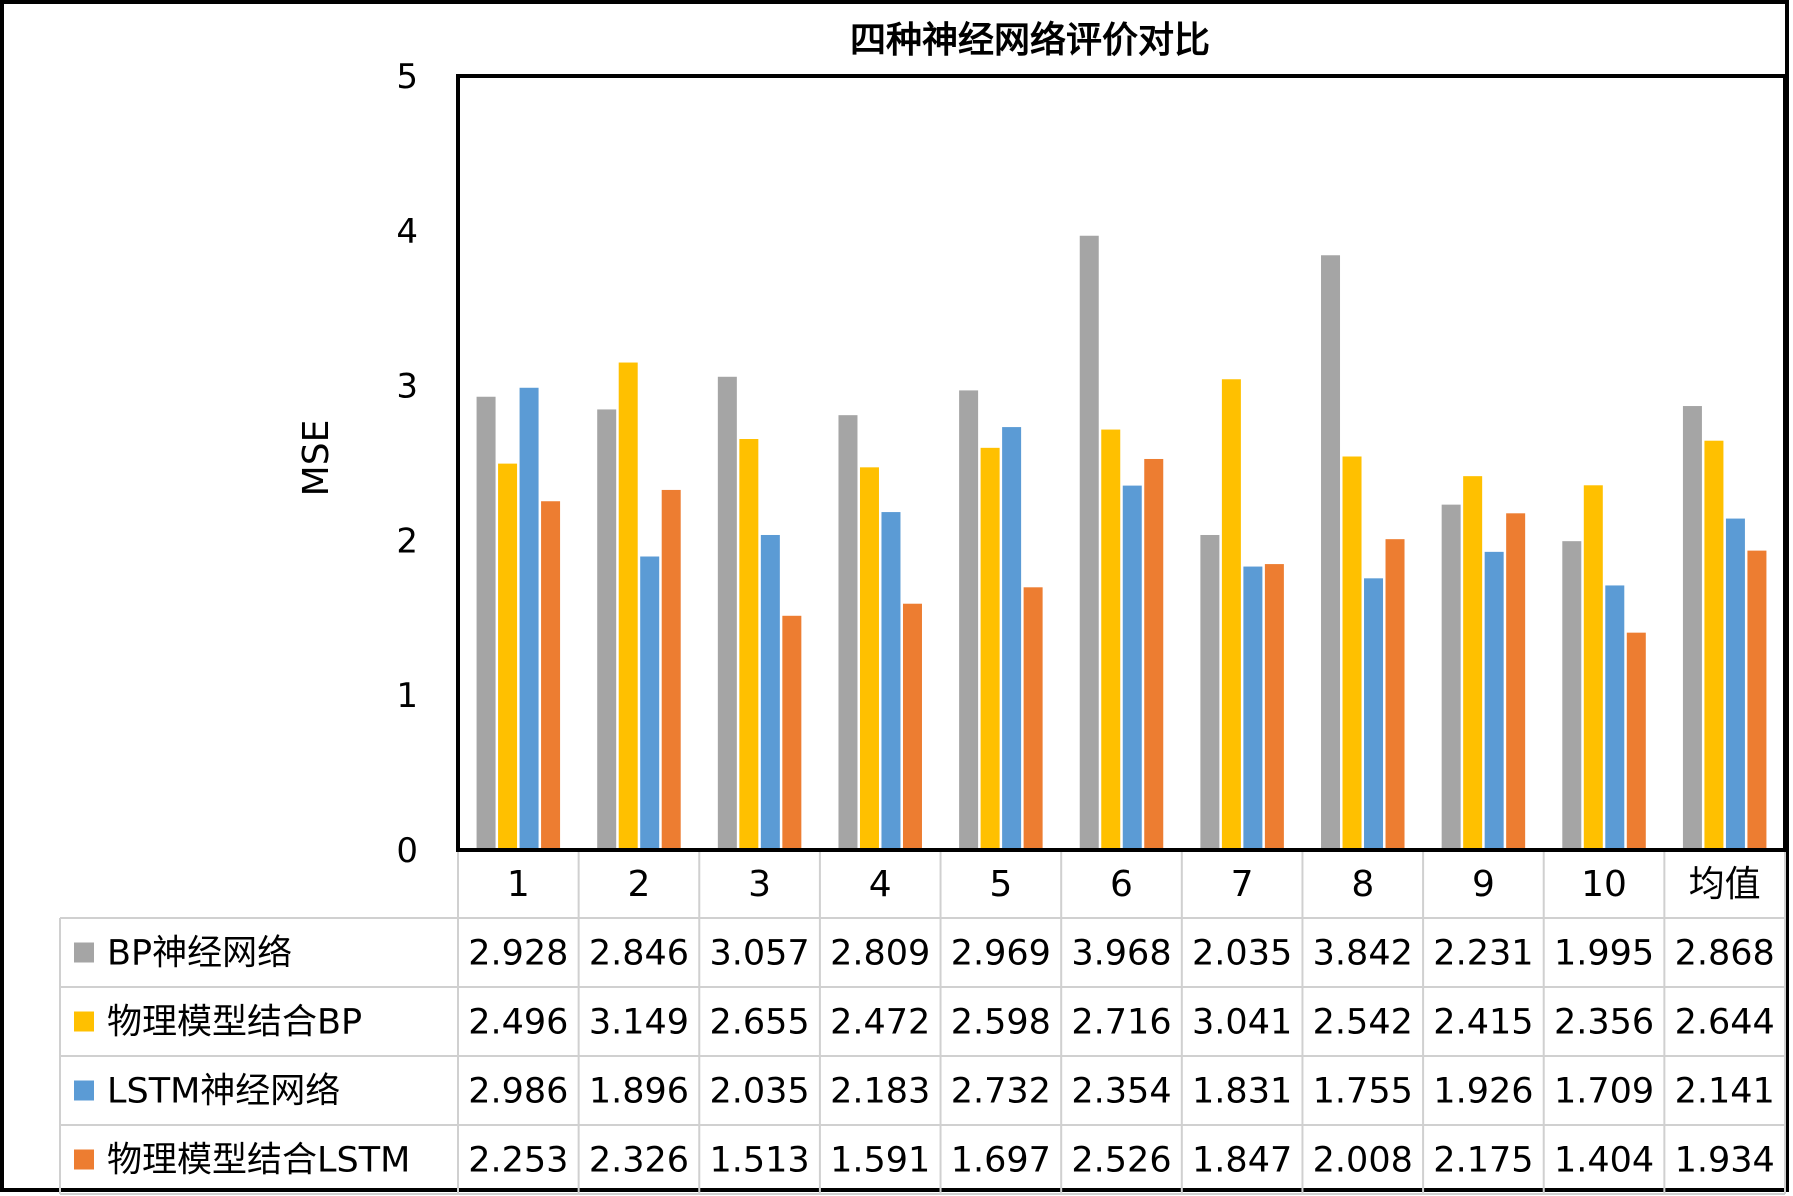 The image size is (1793, 1196). Describe the element at coordinates (1483, 884) in the screenshot. I see `category-label: 9` at that location.